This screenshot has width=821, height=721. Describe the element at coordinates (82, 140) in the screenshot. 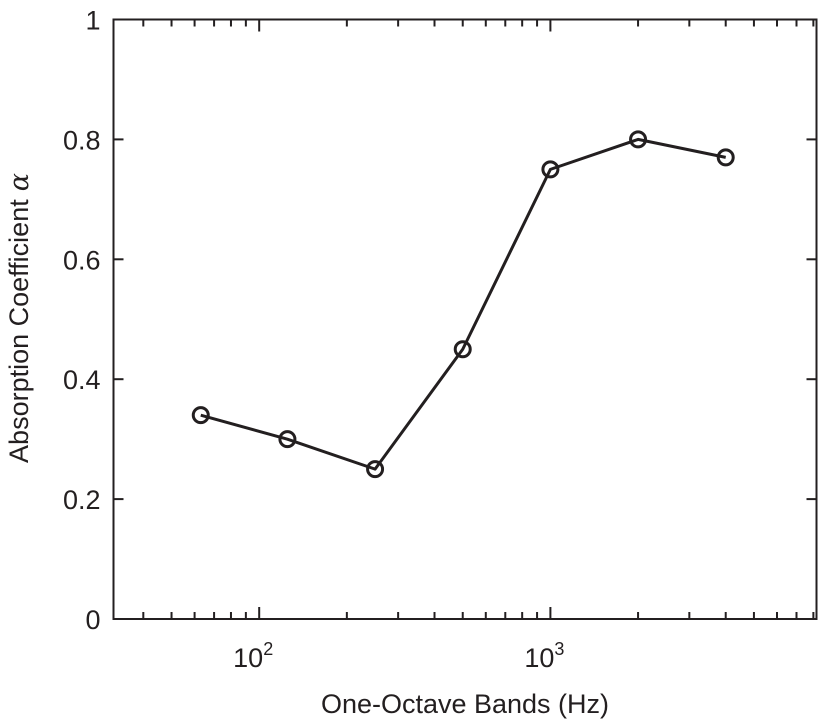

I see `y-tick-label: 0.8` at that location.